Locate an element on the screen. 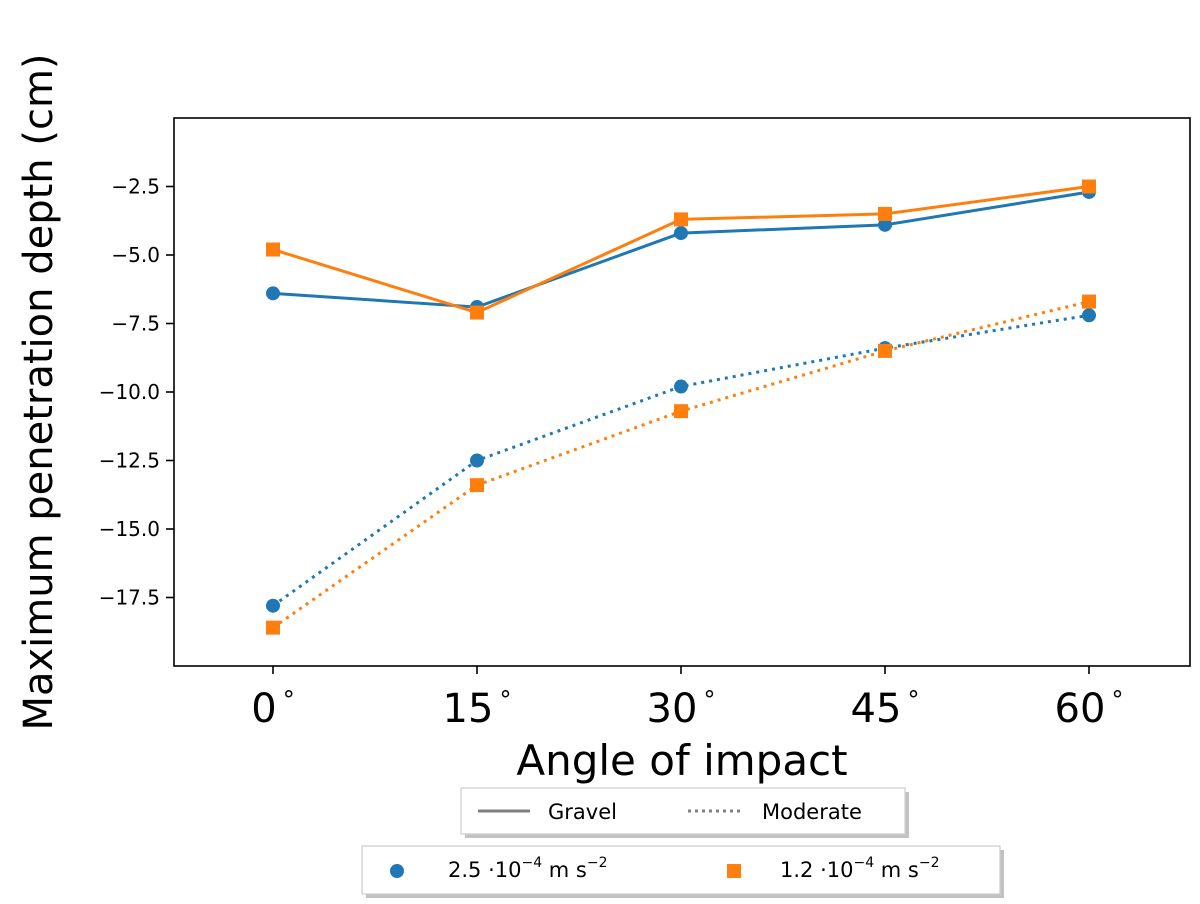  y-tick-label: −2.5 is located at coordinates (135, 187).